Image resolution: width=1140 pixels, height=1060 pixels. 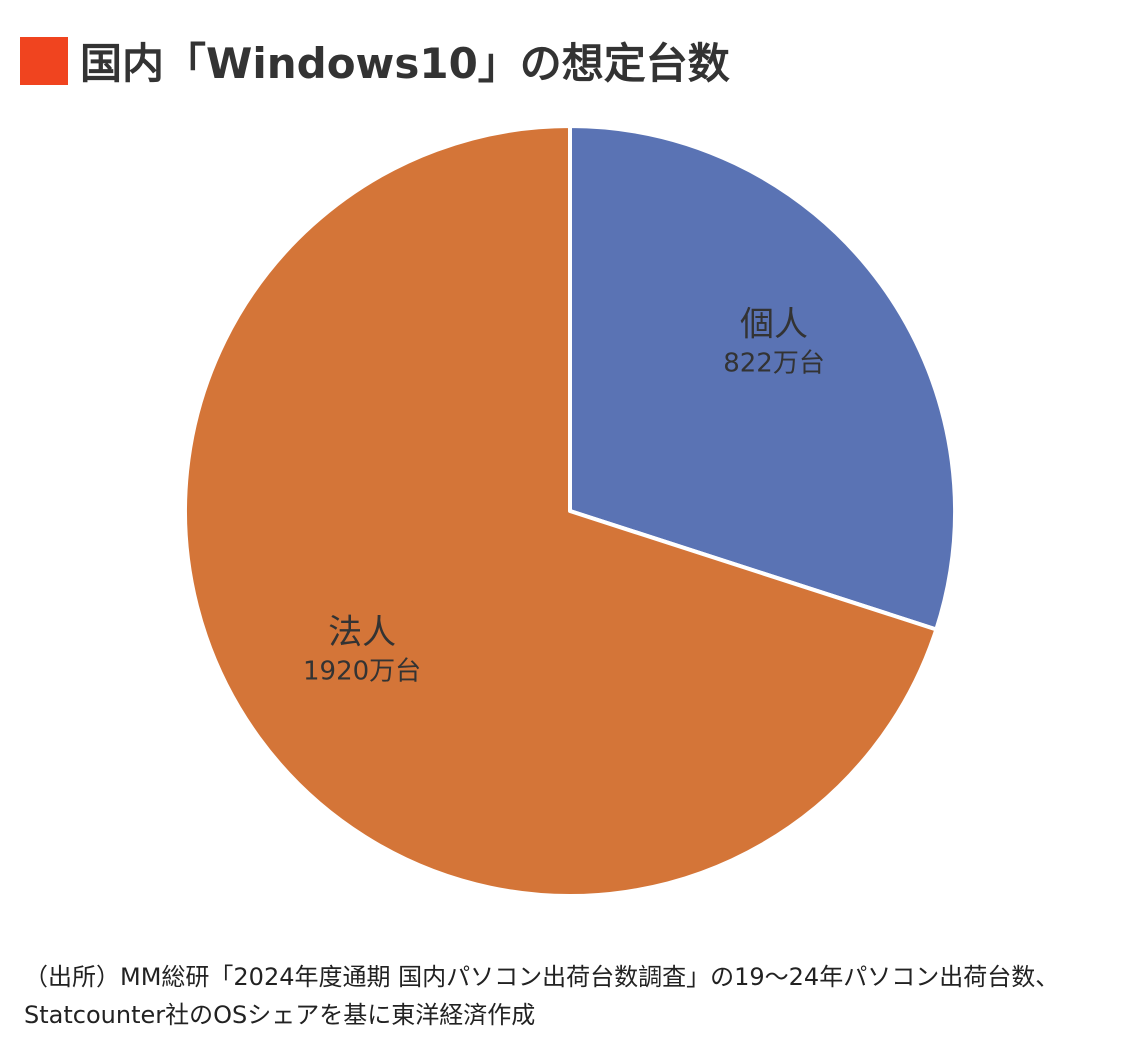 What do you see at coordinates (44, 60) in the screenshot?
I see `title-marker` at bounding box center [44, 60].